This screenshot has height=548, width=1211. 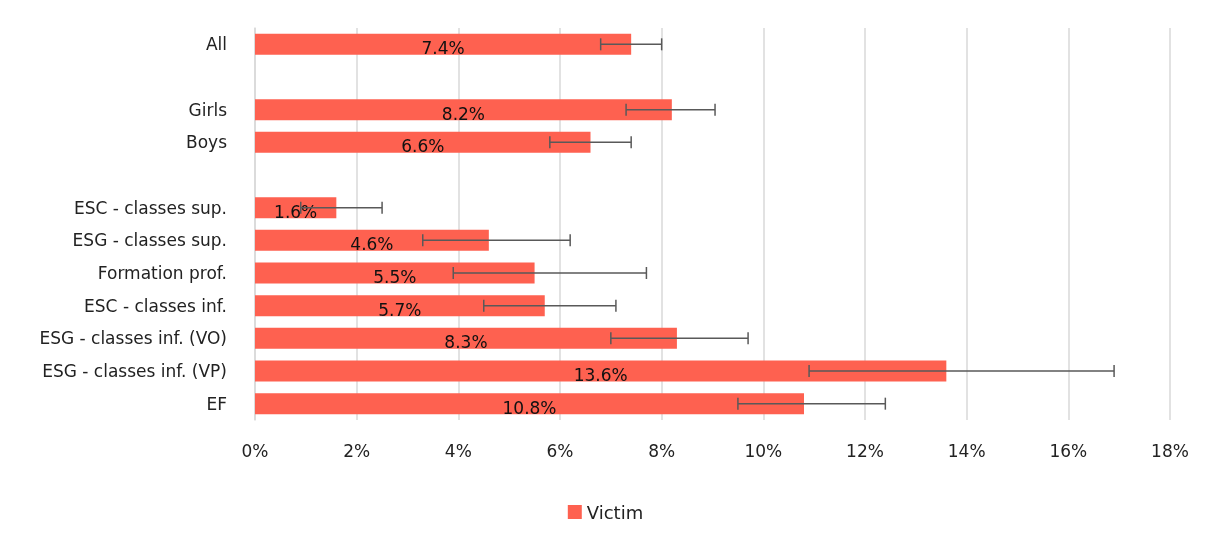 What do you see at coordinates (357, 450) in the screenshot?
I see `x-tick-label: 2%` at bounding box center [357, 450].